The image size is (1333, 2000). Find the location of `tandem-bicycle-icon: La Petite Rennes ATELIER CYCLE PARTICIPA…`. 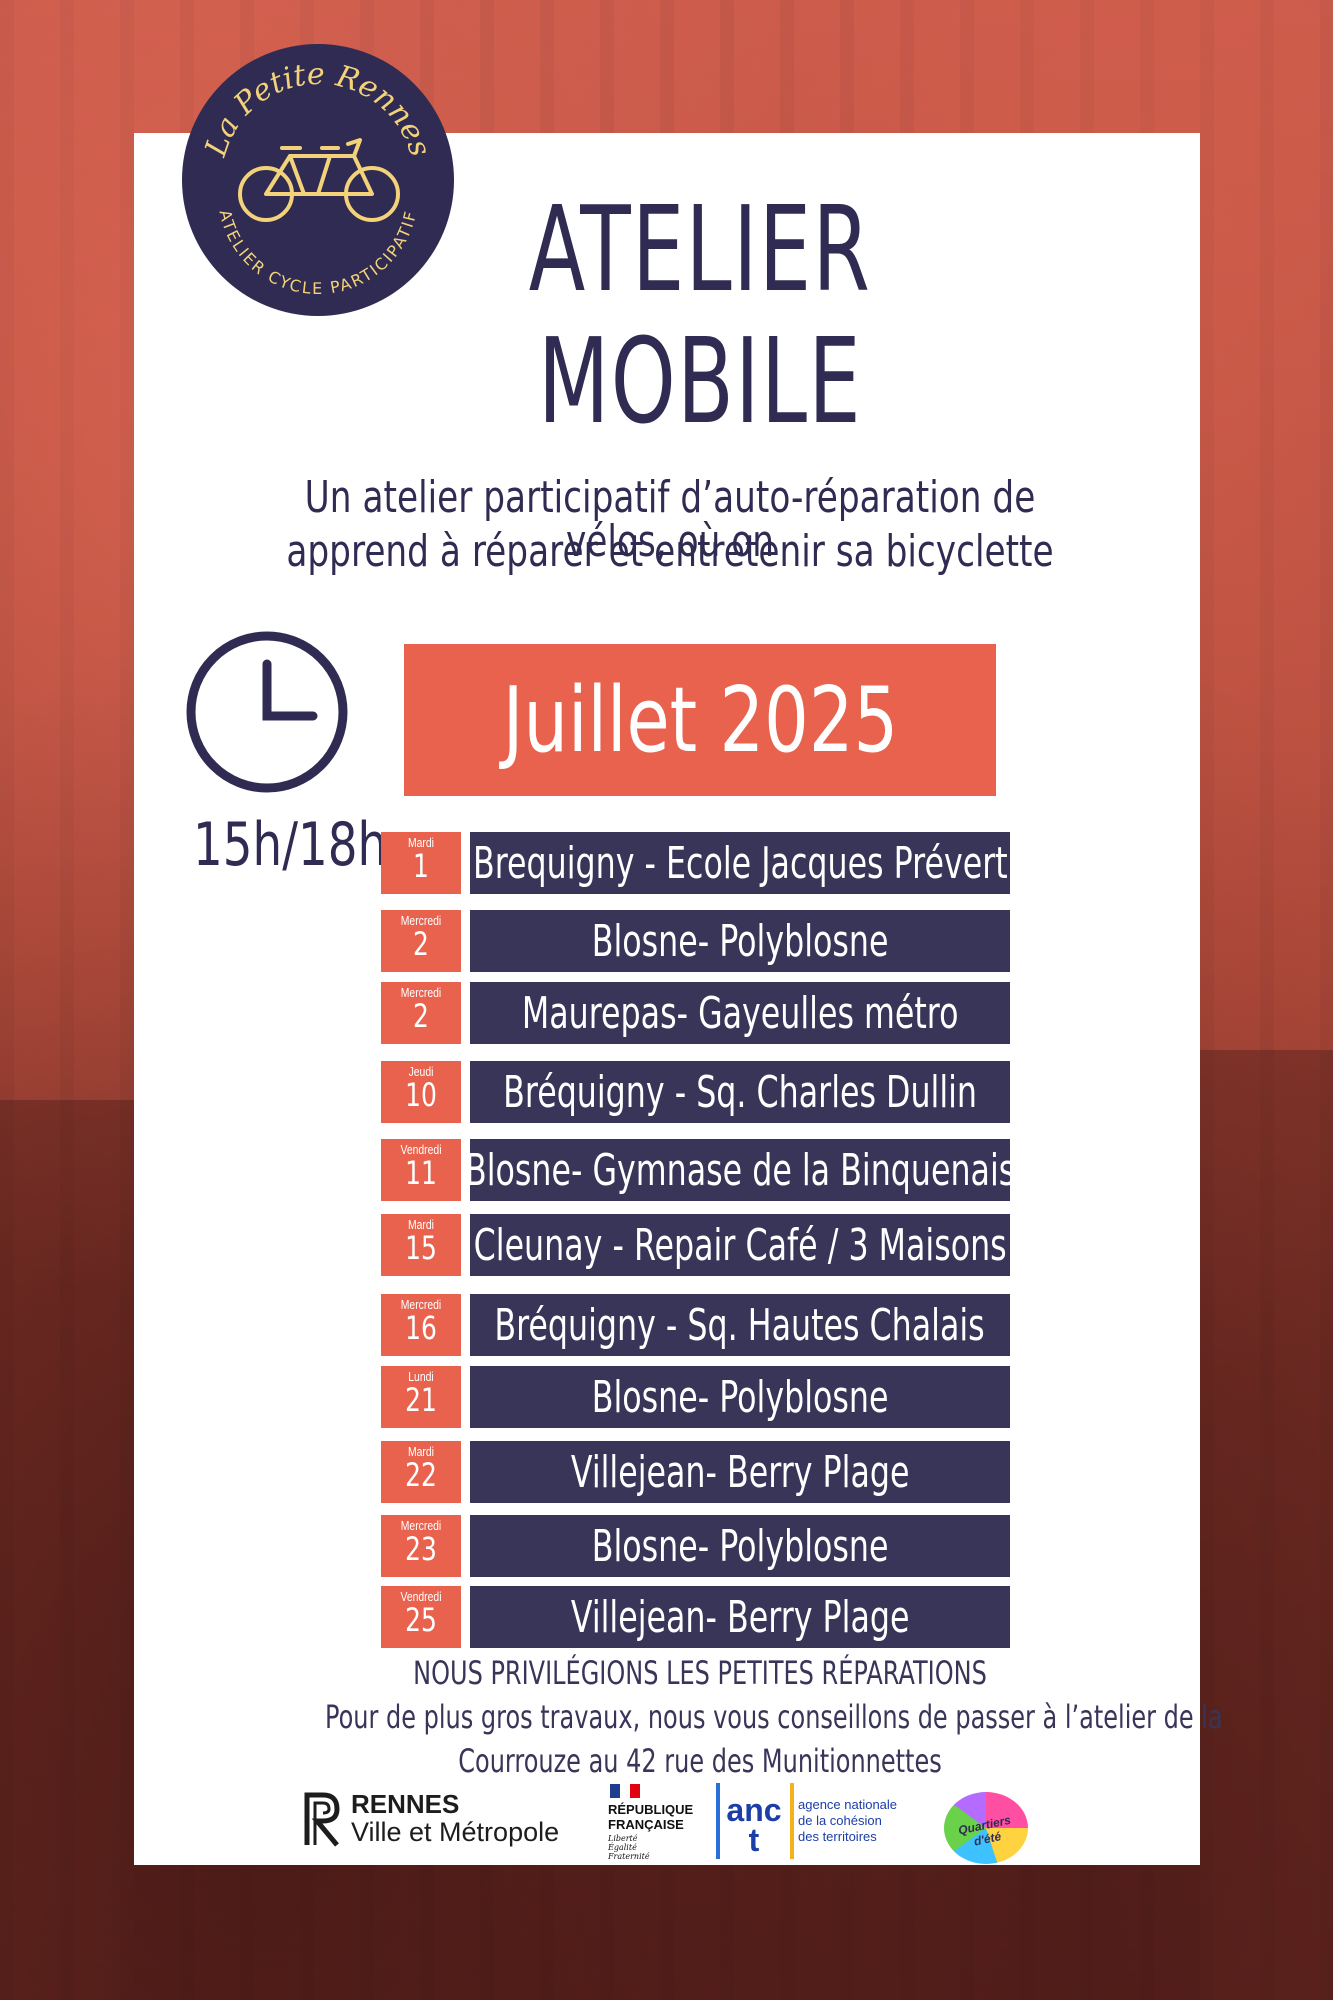

tandem-bicycle-icon: La Petite Rennes ATELIER CYCLE PARTICIPA… is located at coordinates (317, 177).